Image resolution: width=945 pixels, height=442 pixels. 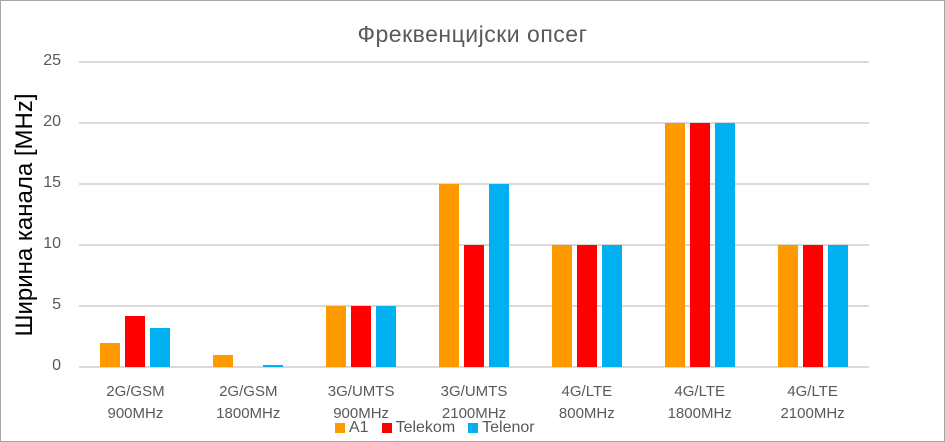 I want to click on x-tick-label: 4G/LTE 800MHz, so click(x=587, y=403).